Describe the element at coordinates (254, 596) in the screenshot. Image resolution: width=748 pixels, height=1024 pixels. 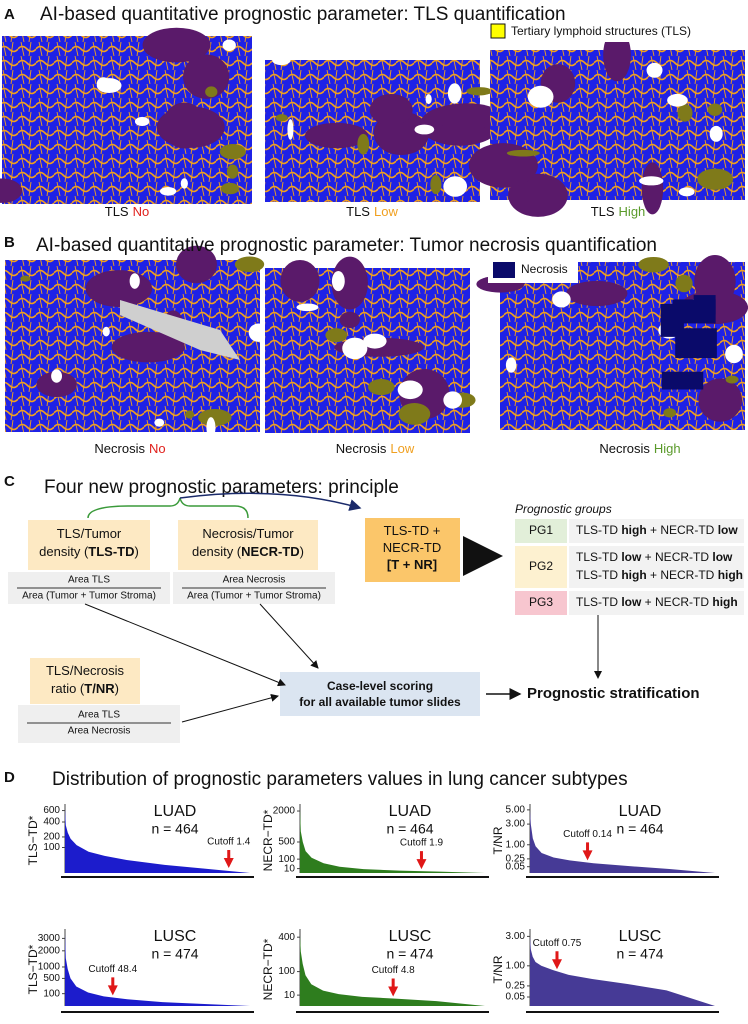
I see `denominator: Area (Tumor + Tumor Stroma)` at that location.